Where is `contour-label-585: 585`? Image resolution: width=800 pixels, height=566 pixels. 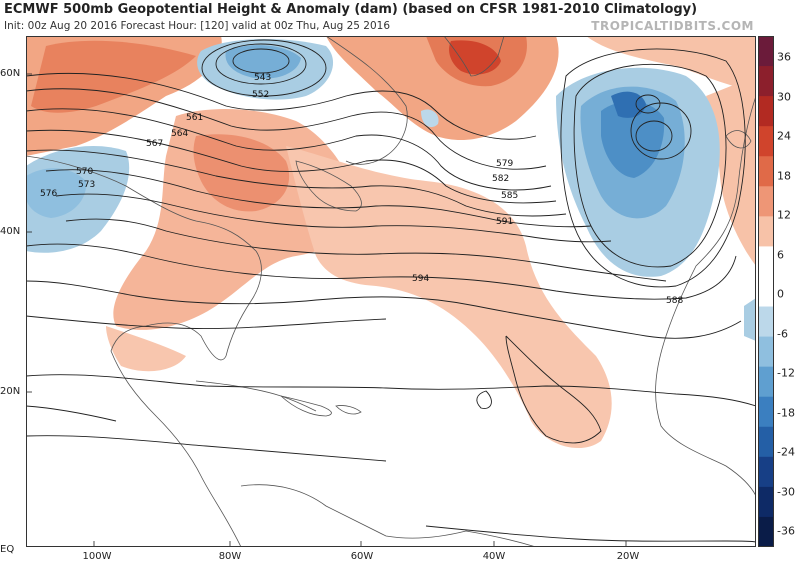
contour-label-585: 585 is located at coordinates (509, 196).